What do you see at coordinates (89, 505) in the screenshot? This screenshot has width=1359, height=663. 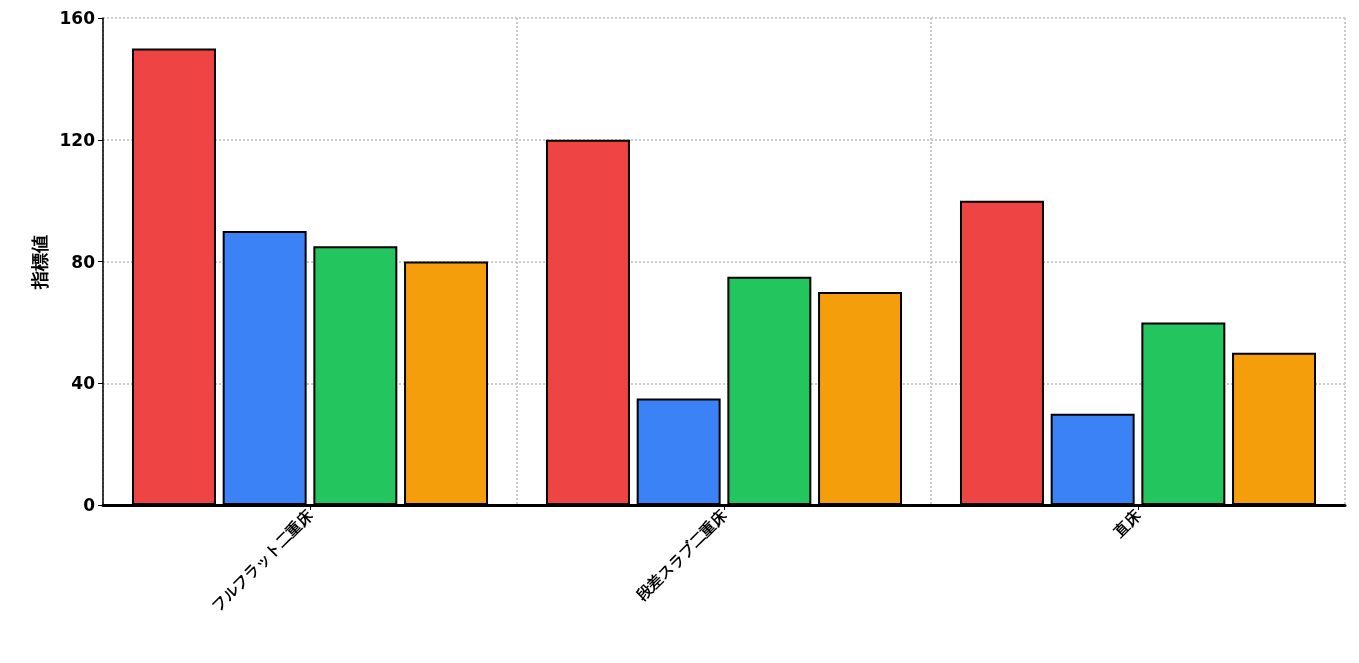 I see `y-tick-label: 0` at bounding box center [89, 505].